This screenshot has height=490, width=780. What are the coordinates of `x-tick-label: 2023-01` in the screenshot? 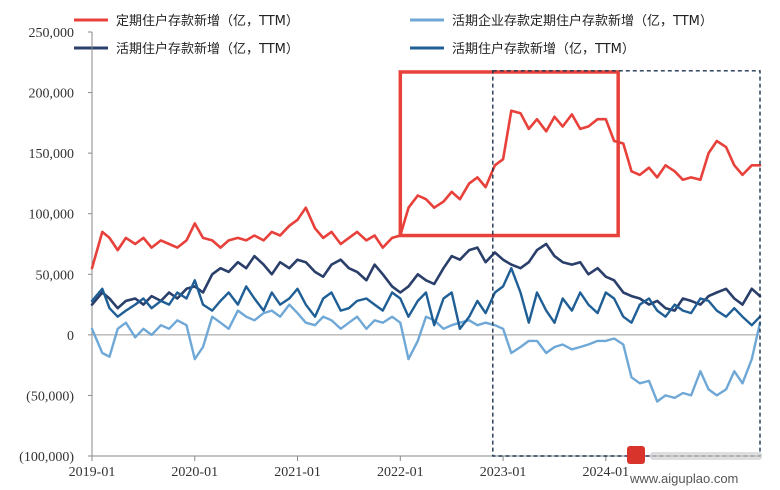 It's located at (503, 472).